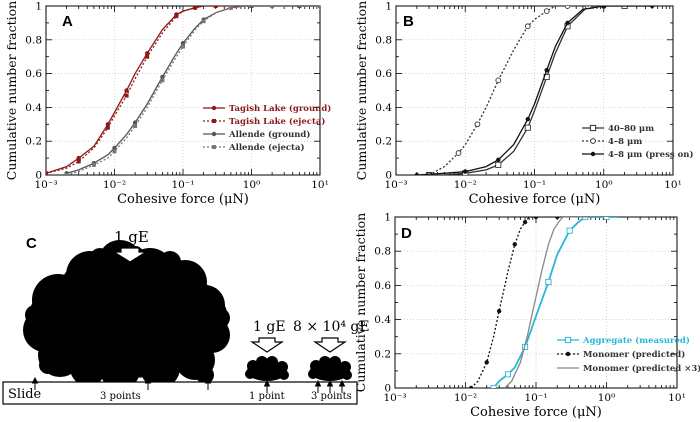 This screenshot has height=422, width=700. I want to click on legend-label: Allende (ejecta), so click(266, 147).